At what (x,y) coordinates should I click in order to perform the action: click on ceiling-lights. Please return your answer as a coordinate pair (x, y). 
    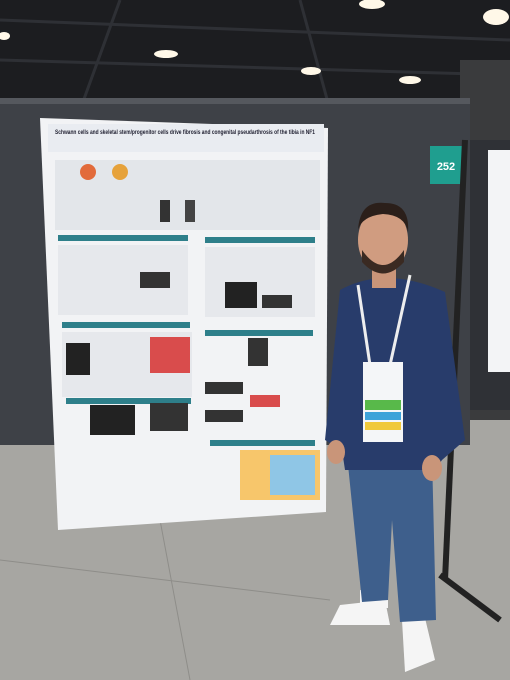
    Looking at the image, I should click on (254, 42).